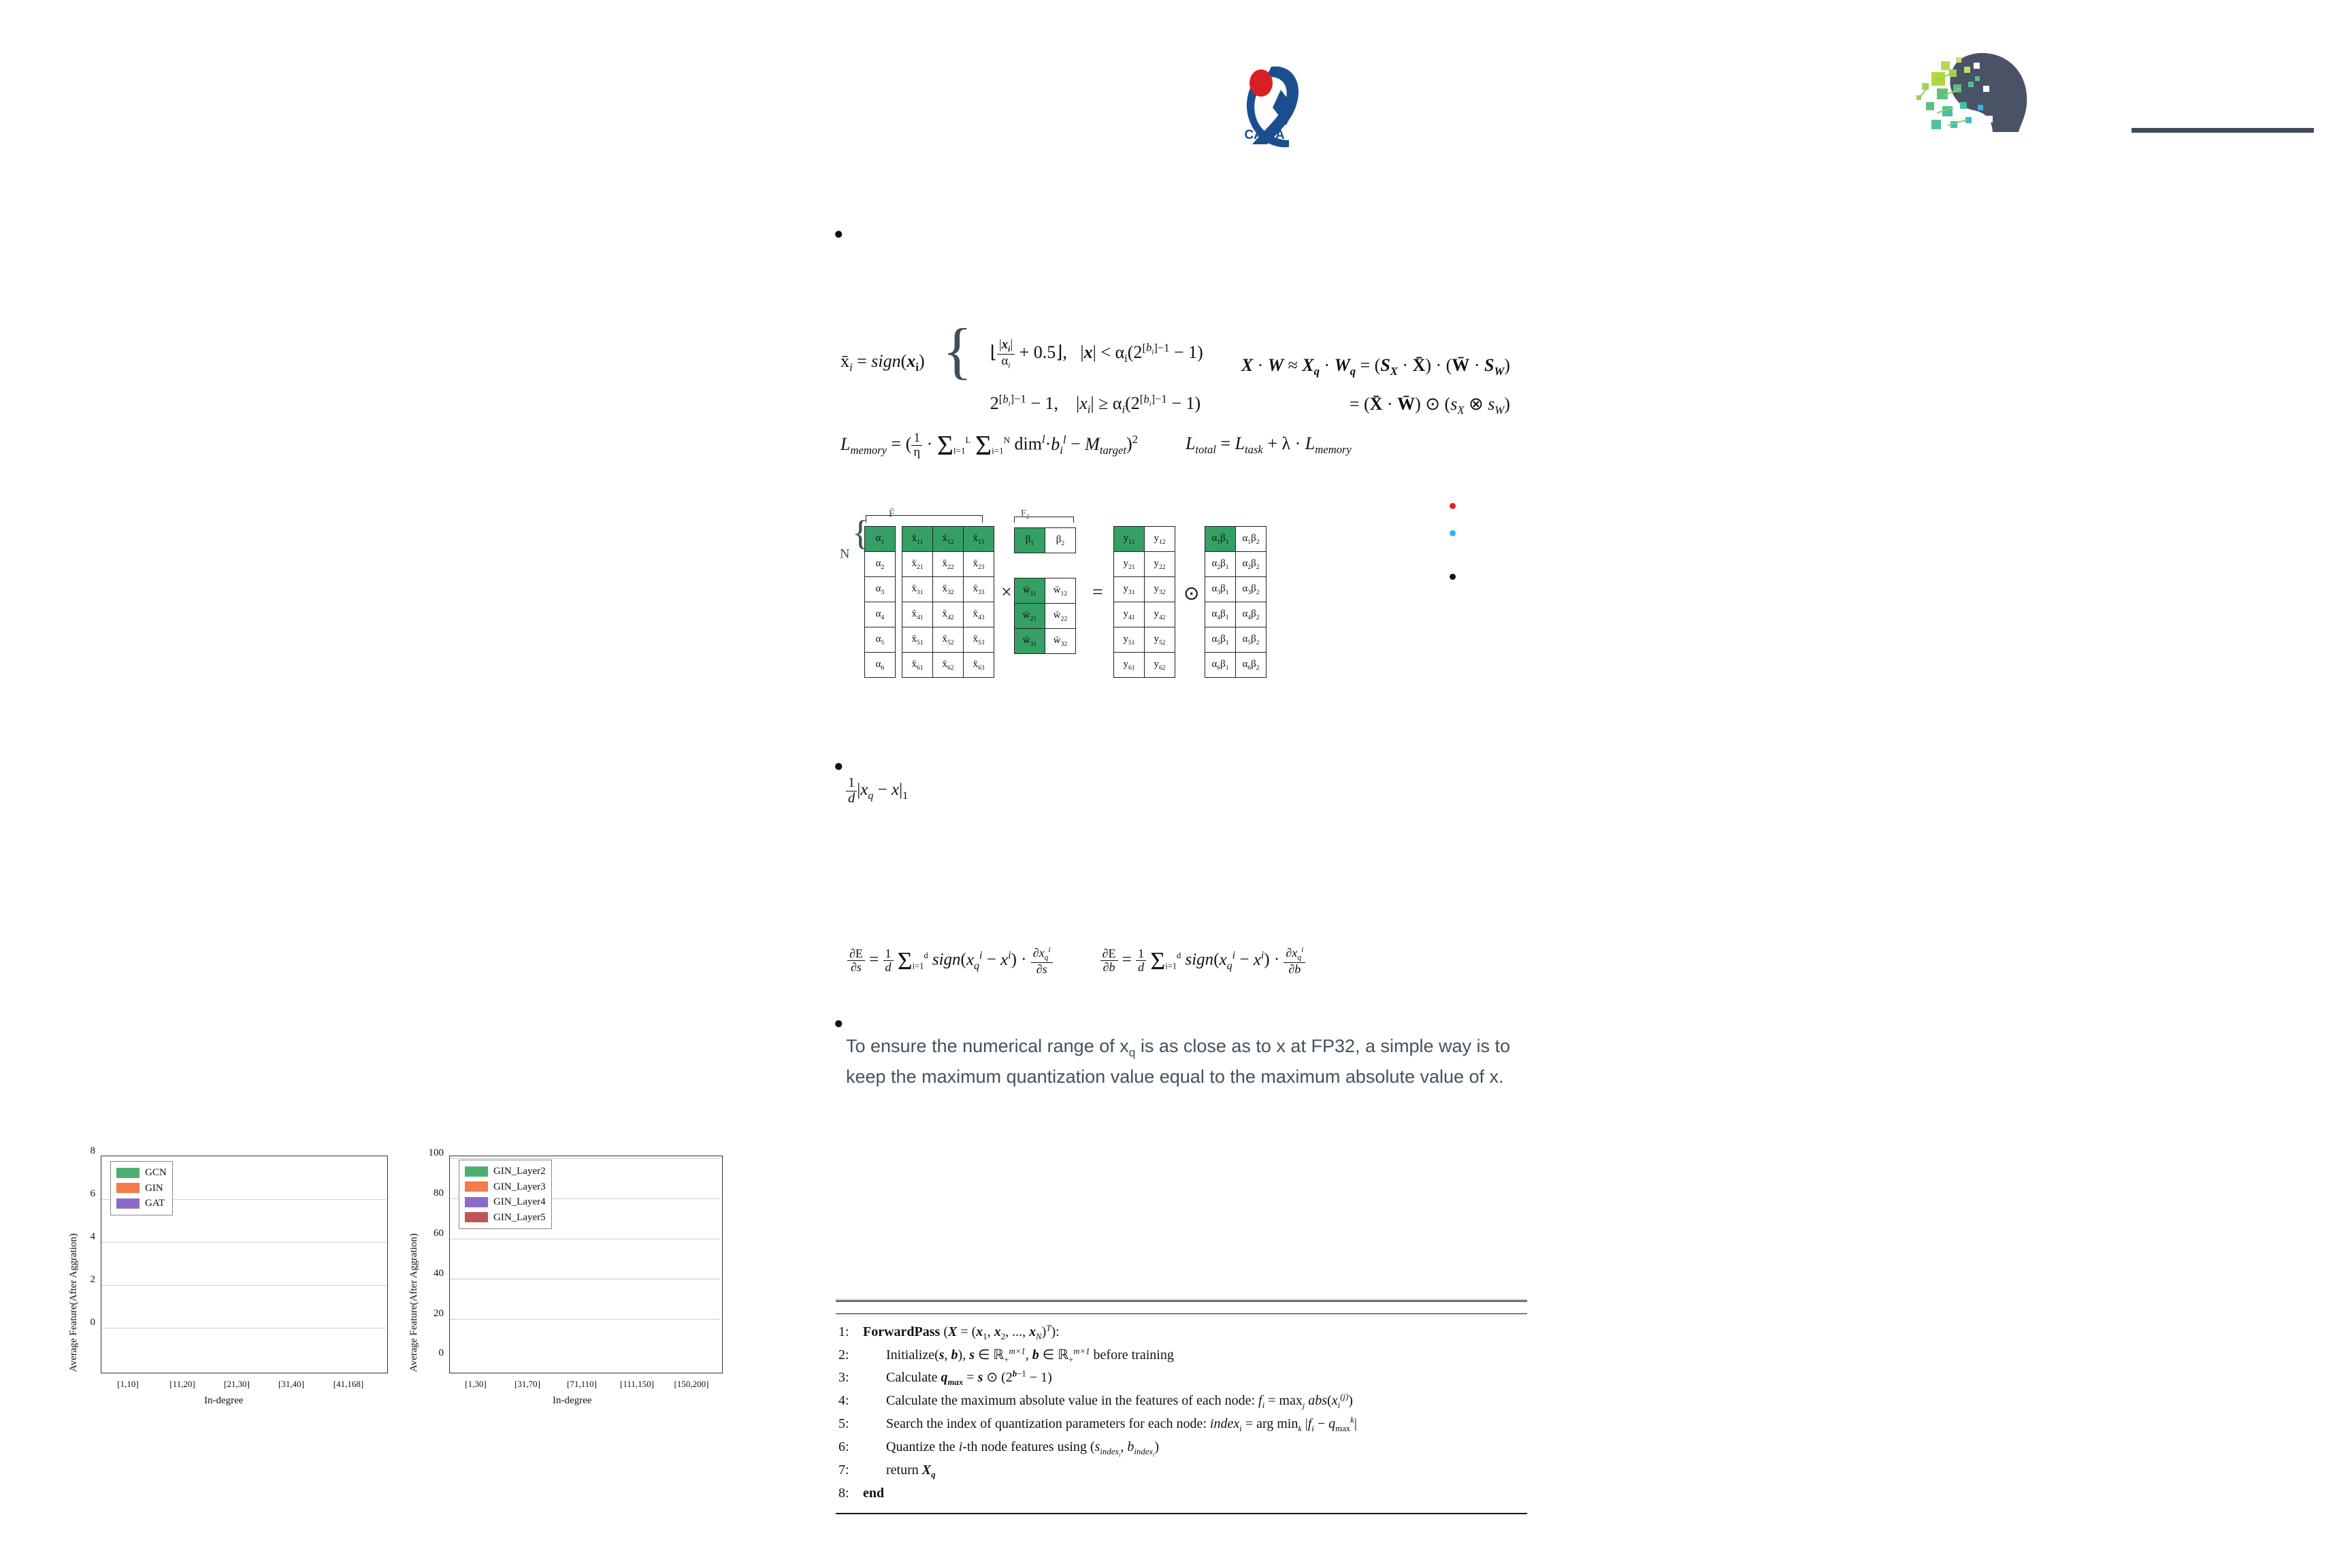  I want to click on algorithm-line: 8: end, so click(861, 1494).